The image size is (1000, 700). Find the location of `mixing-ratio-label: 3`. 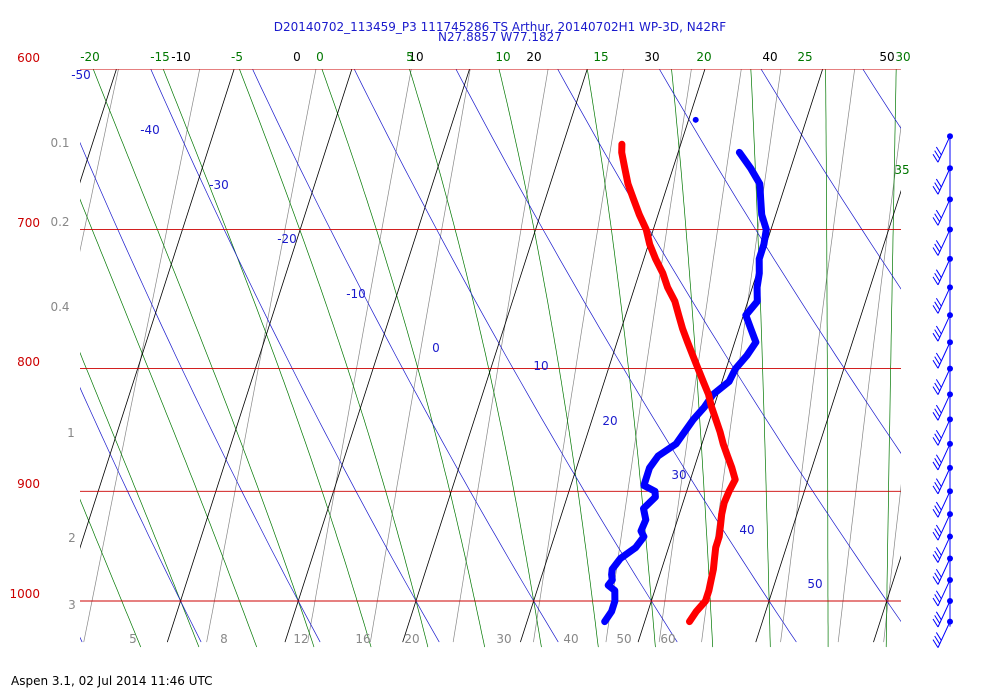

mixing-ratio-label: 3 is located at coordinates (72, 605).